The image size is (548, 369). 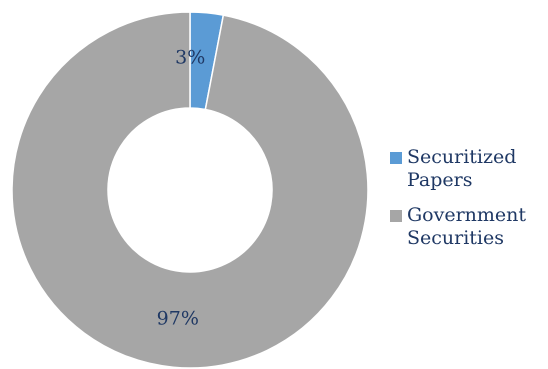 I want to click on legend-label-government-securities: Government Securities, so click(x=467, y=226).